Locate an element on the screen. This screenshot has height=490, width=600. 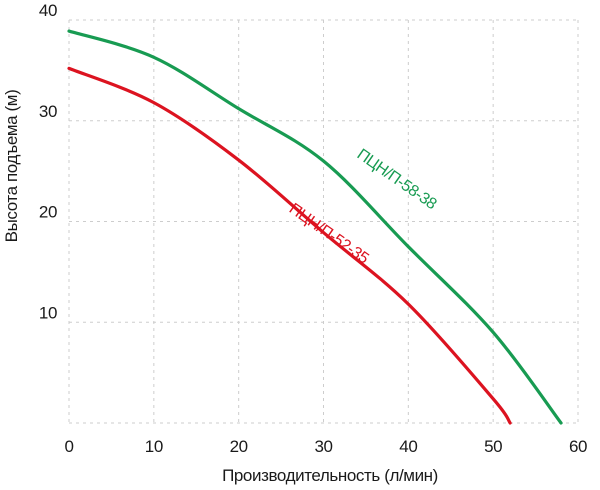
x-tick-labels: 0 10 20 30 40 50 60 is located at coordinates (325, 446).